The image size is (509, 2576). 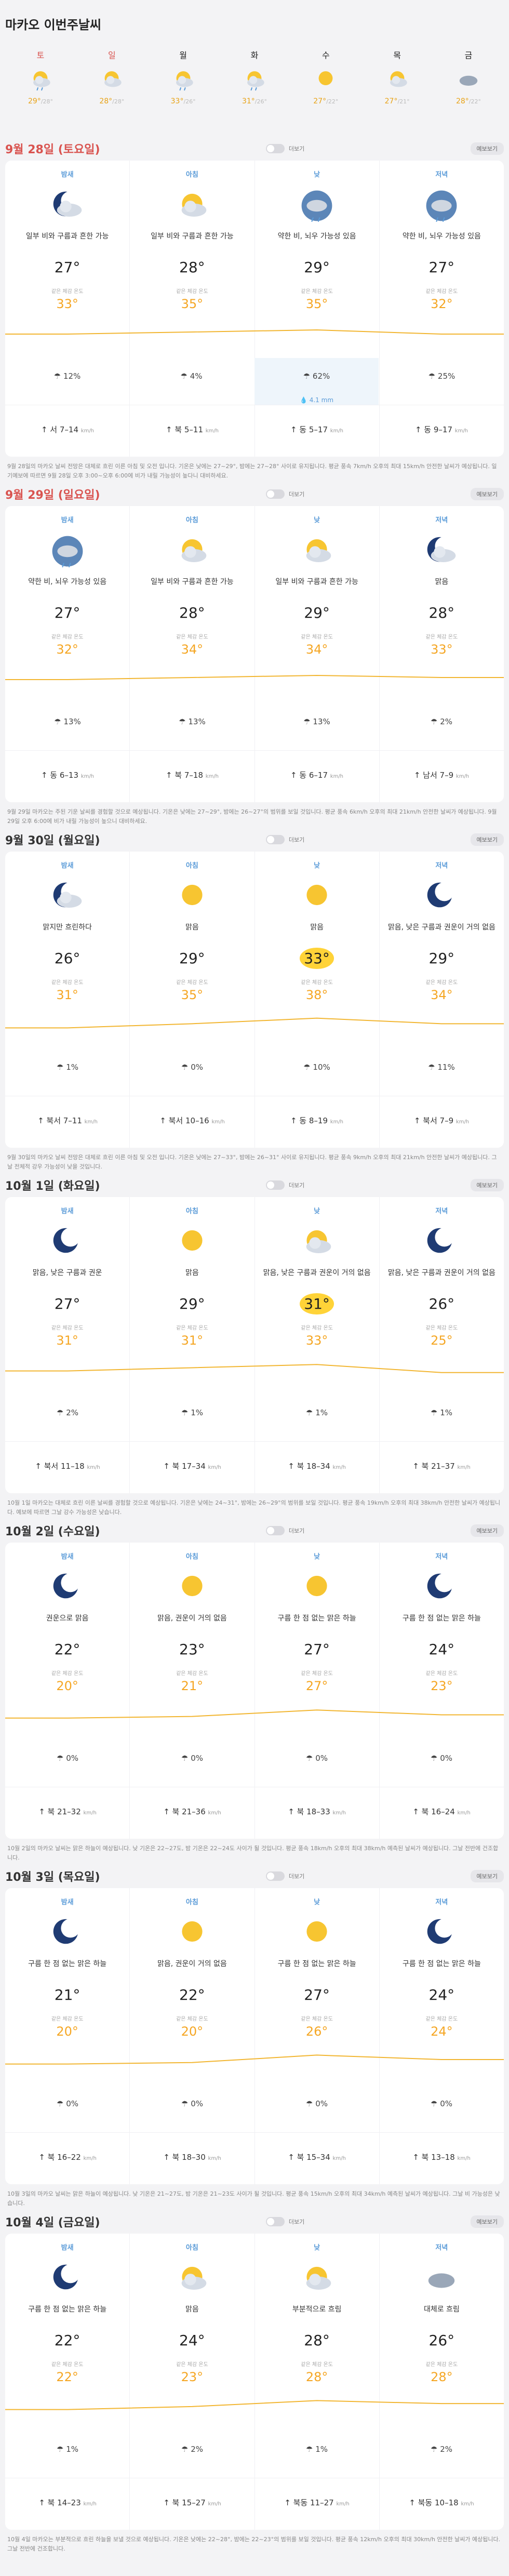 What do you see at coordinates (112, 101) in the screenshot?
I see `week-day-temp: 28°/28°` at bounding box center [112, 101].